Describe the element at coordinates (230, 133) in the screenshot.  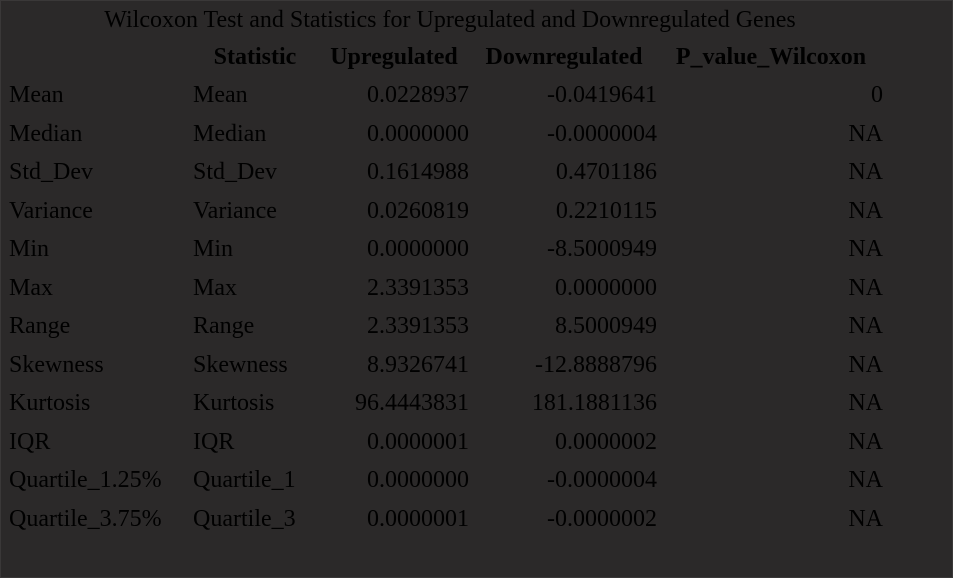
I see `statistic-cell: Median` at that location.